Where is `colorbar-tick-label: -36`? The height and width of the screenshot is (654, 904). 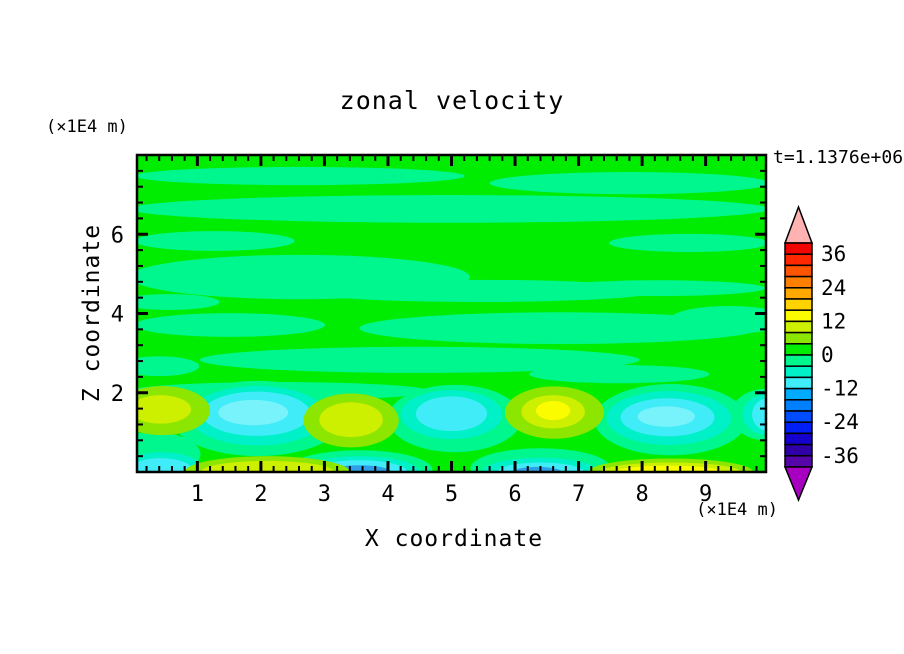 colorbar-tick-label: -36 is located at coordinates (840, 456).